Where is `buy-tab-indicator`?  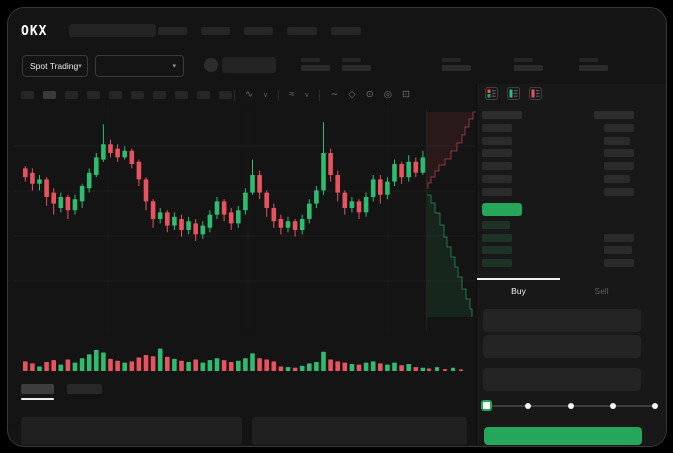
buy-tab-indicator is located at coordinates (518, 279).